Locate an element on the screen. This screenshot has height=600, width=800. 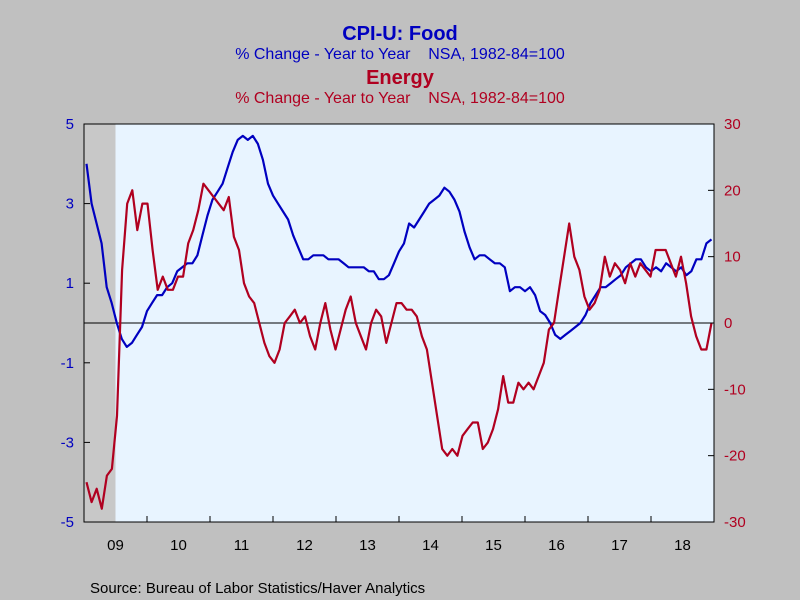
right-tick-label: -30 is located at coordinates (735, 522).